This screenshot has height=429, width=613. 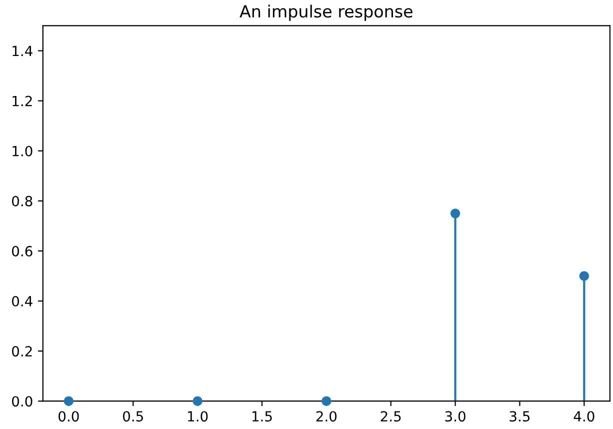 What do you see at coordinates (262, 416) in the screenshot?
I see `x-tick-label: 1.5` at bounding box center [262, 416].